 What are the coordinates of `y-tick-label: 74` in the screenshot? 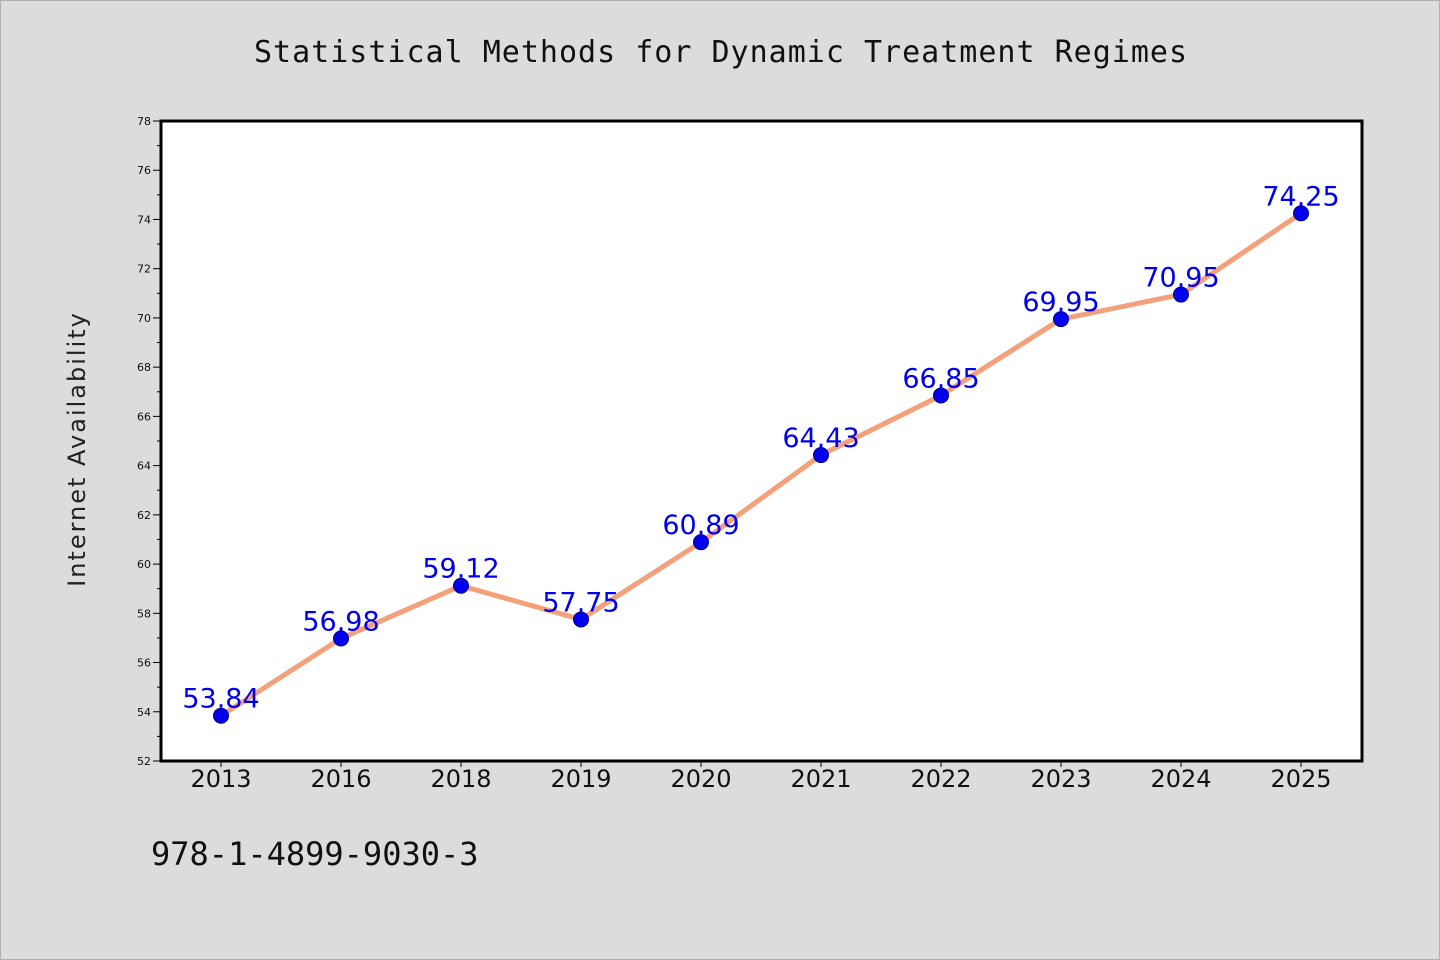 It's located at (144, 219).